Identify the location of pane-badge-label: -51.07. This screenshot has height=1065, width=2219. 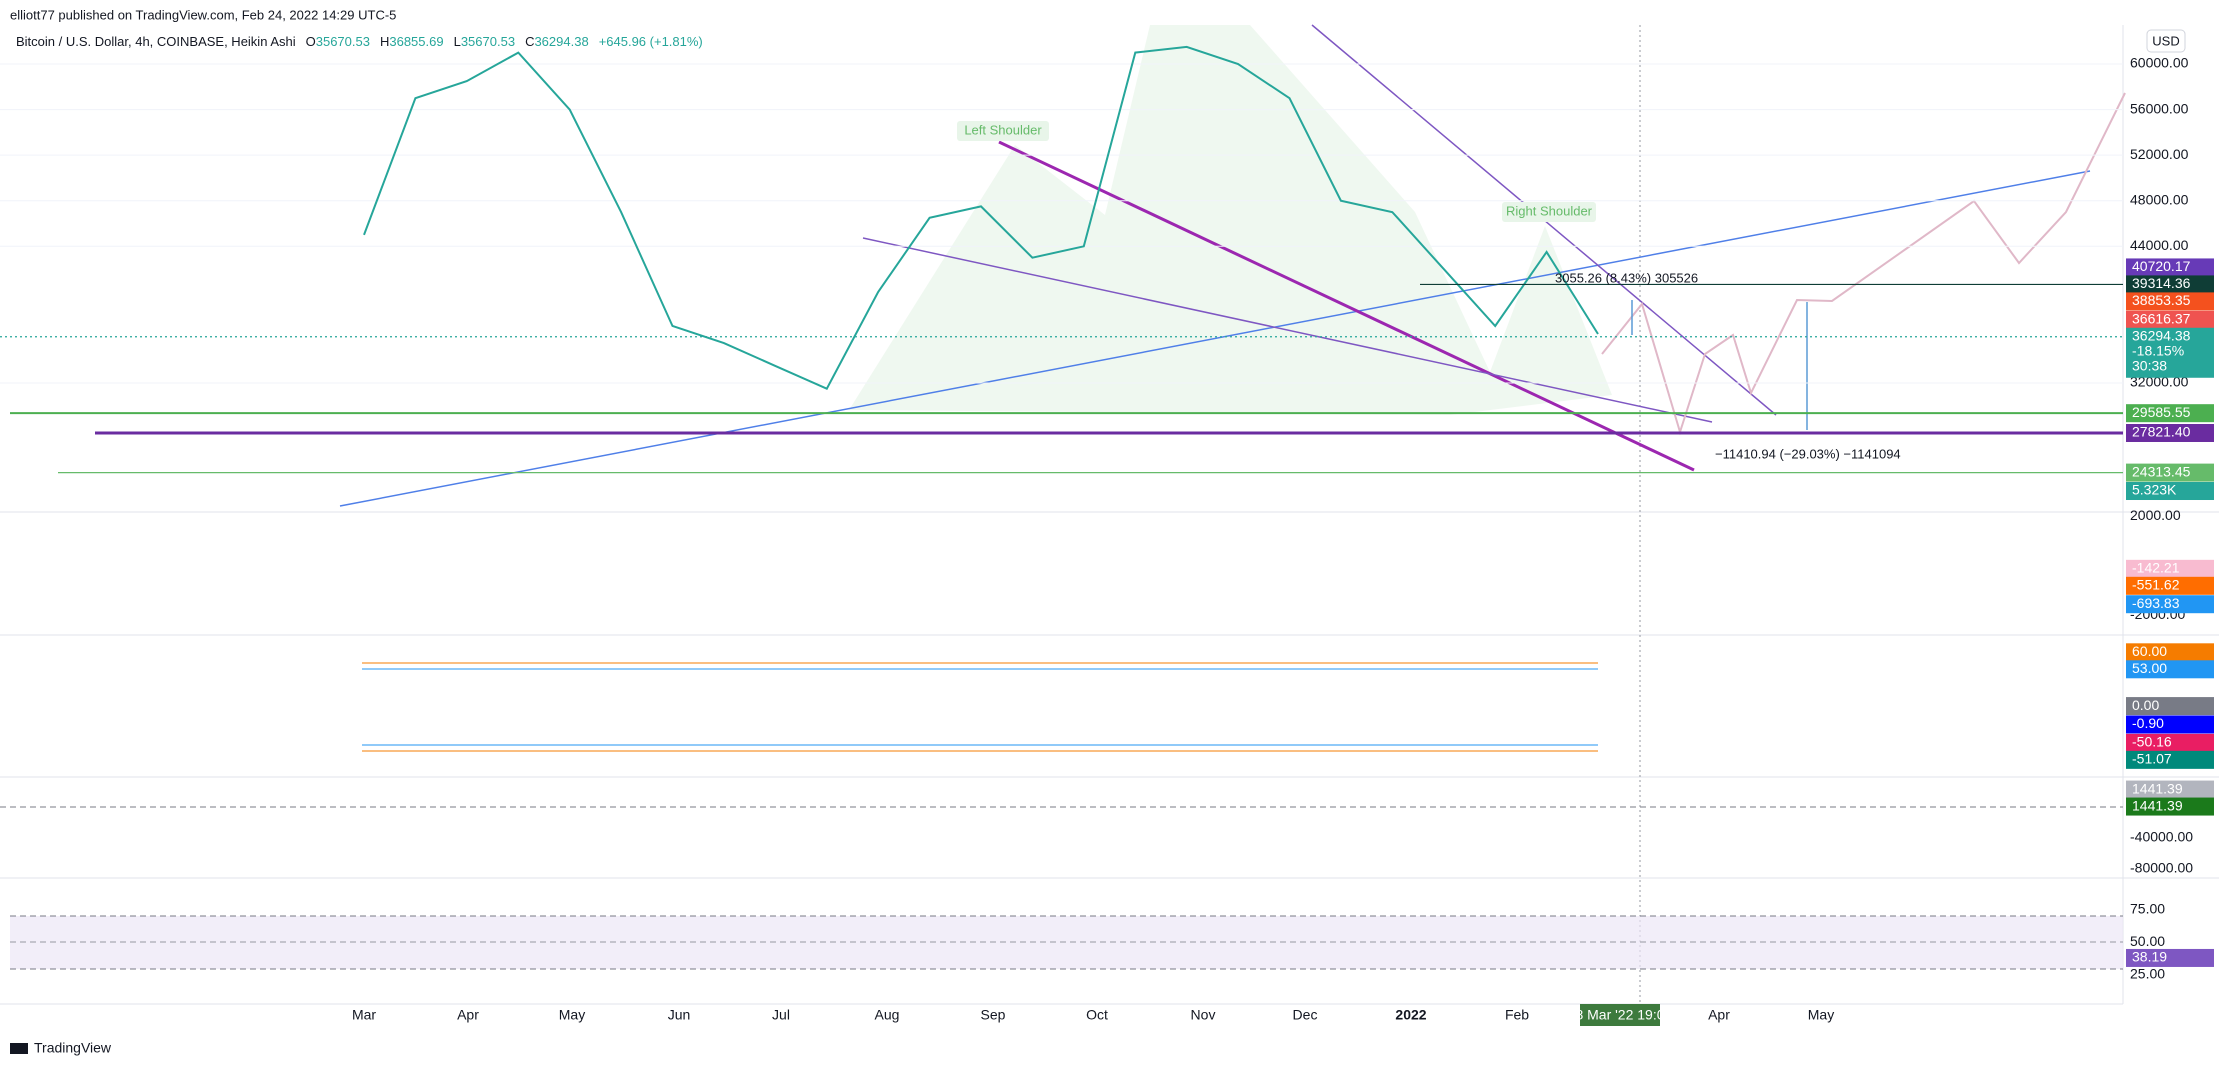
(2152, 759).